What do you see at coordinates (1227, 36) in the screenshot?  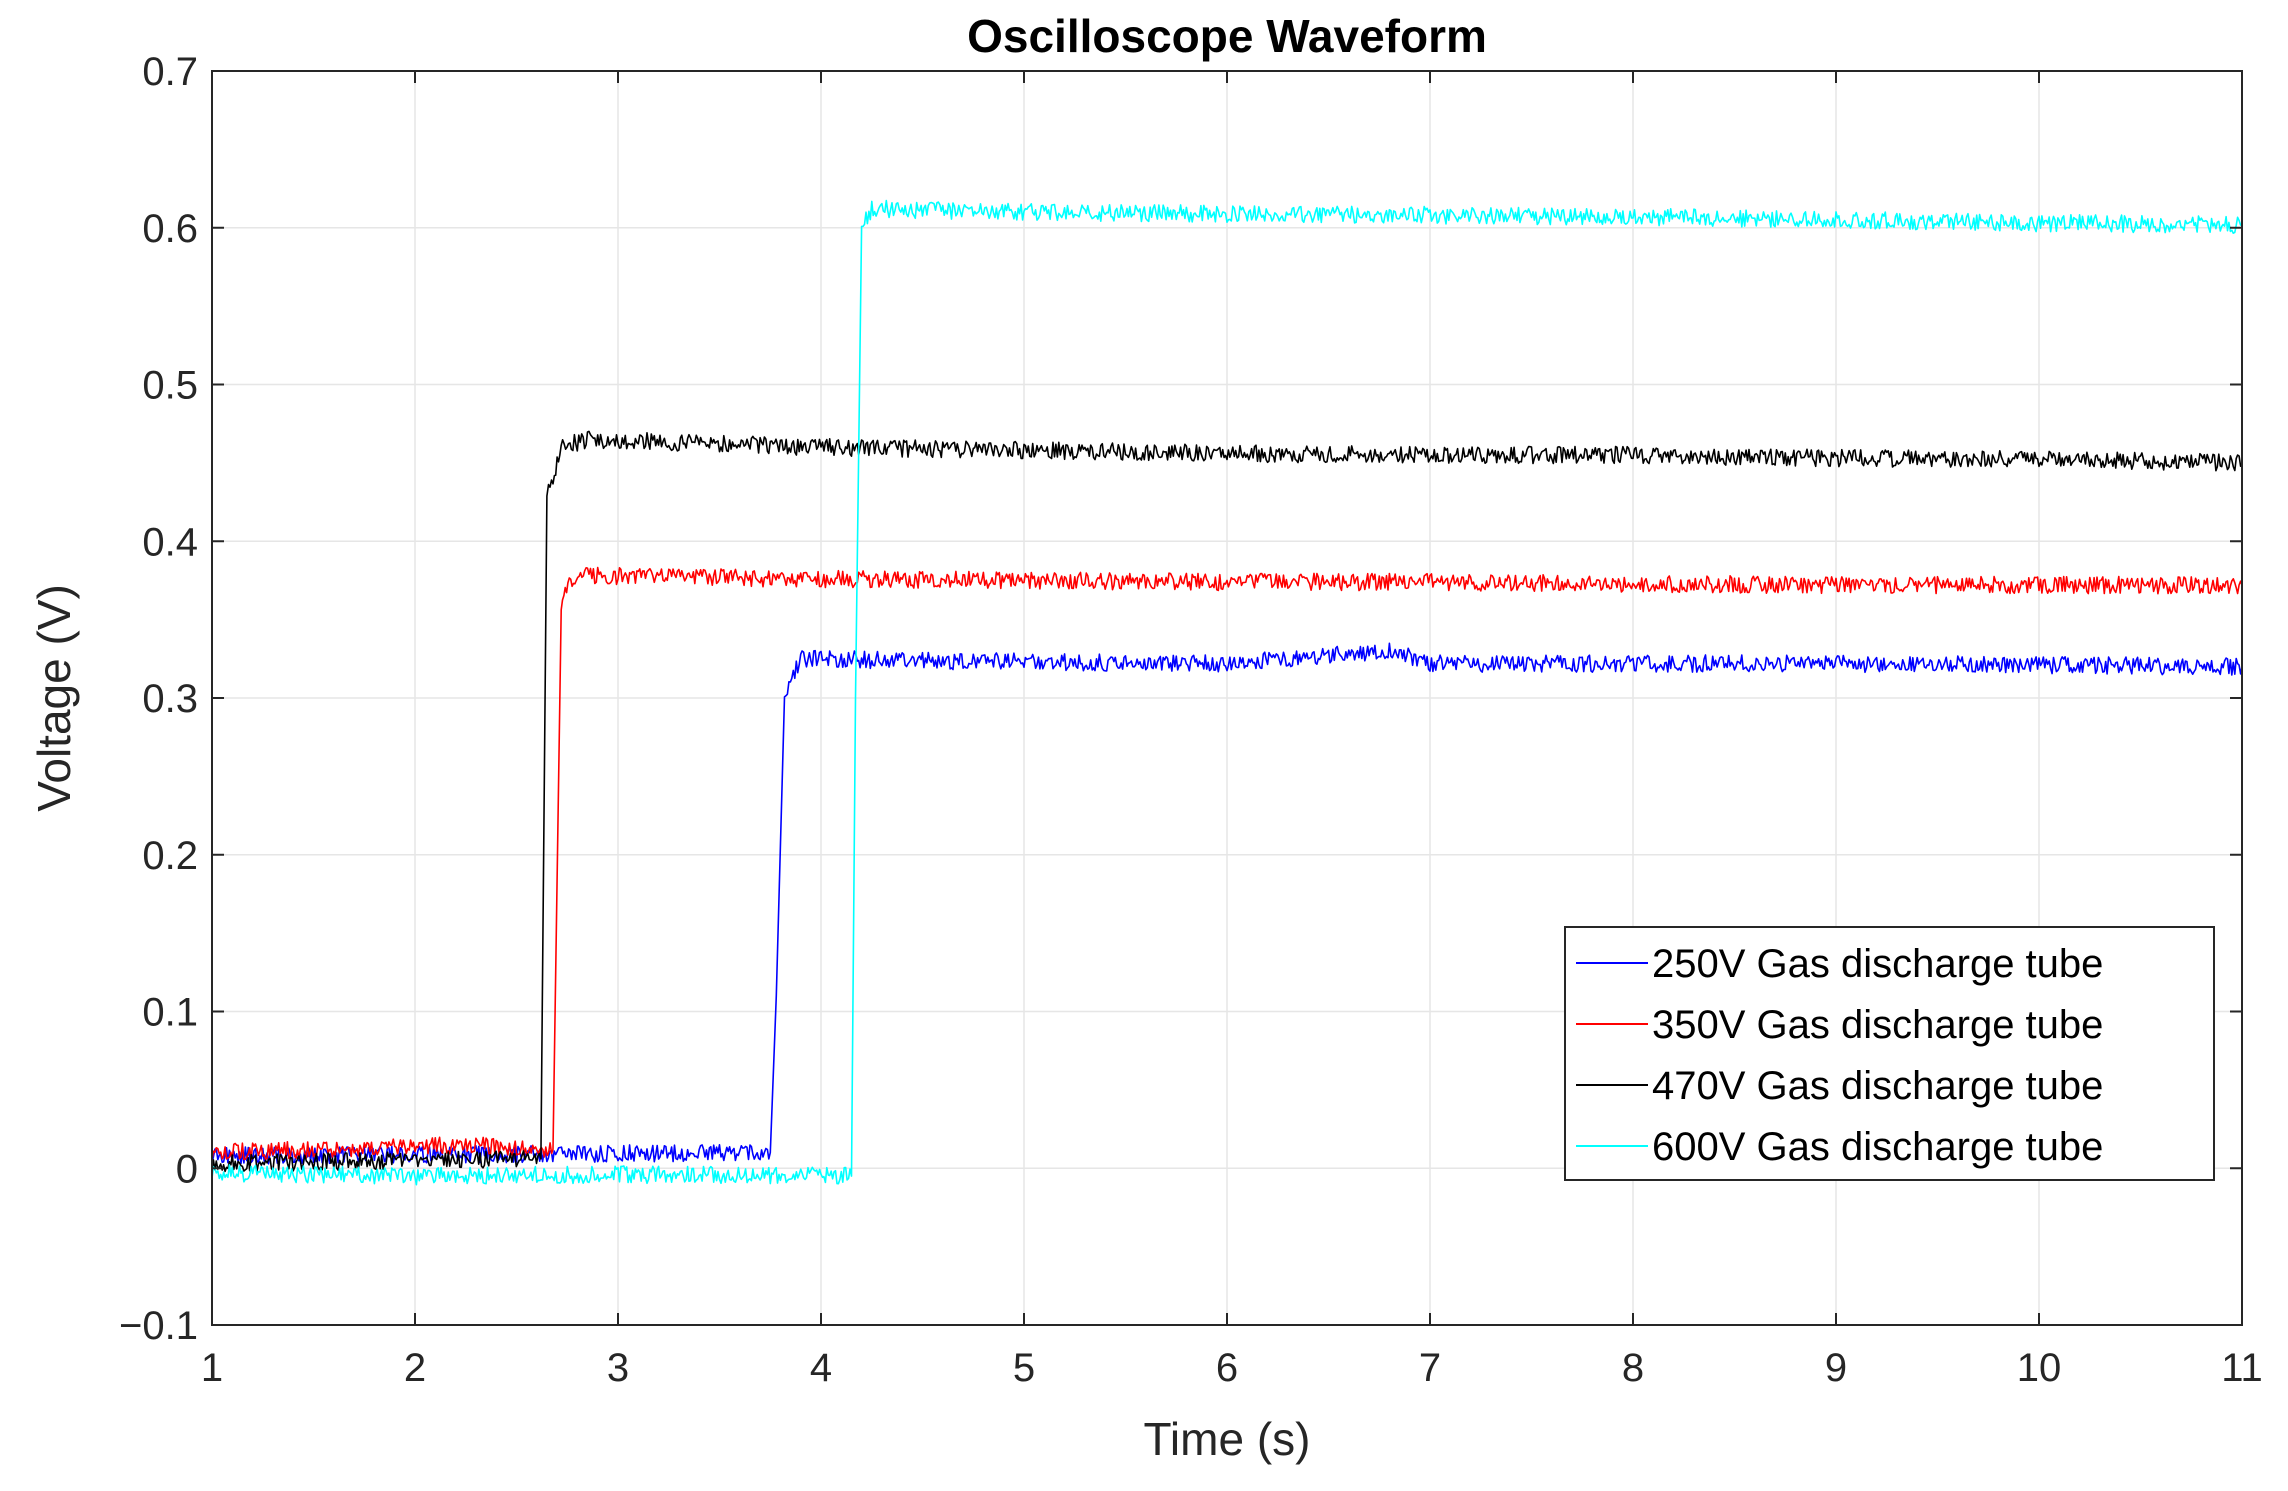 I see `chart-title: Oscilloscope Waveform` at bounding box center [1227, 36].